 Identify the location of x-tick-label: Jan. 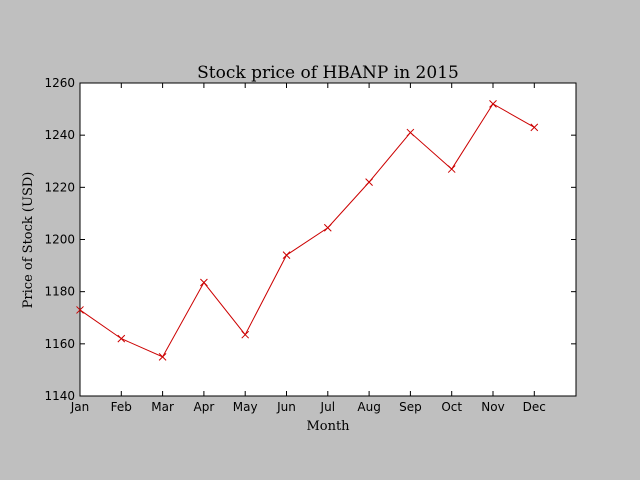
(80, 407).